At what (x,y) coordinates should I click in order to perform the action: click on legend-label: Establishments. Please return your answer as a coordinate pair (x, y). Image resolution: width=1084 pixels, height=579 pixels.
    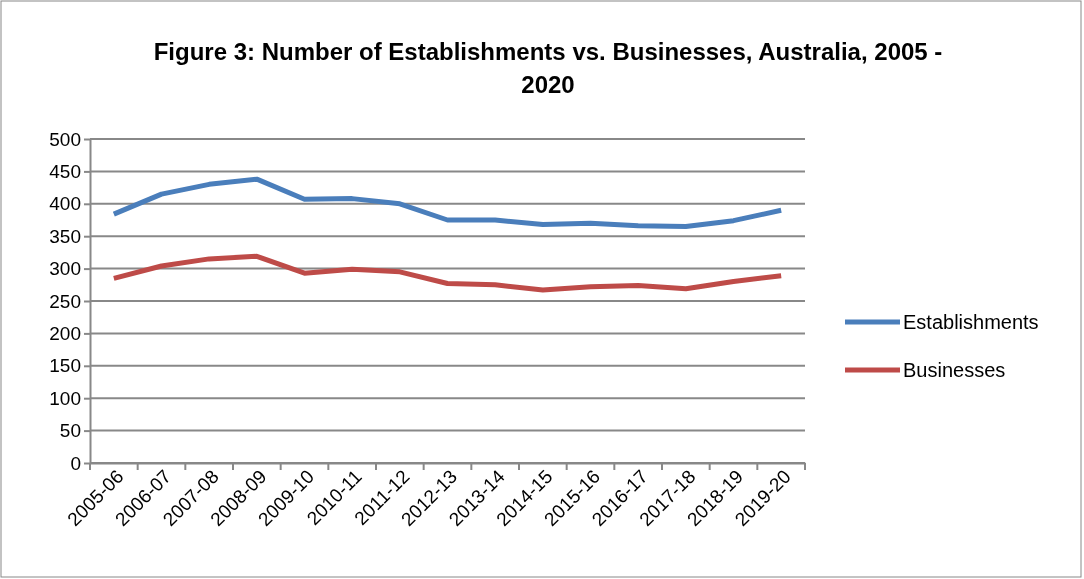
    Looking at the image, I should click on (971, 322).